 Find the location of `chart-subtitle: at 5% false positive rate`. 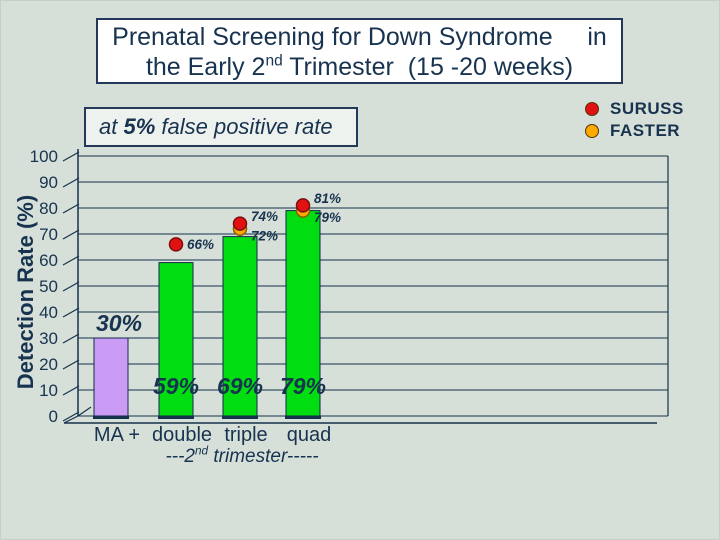

chart-subtitle: at 5% false positive rate is located at coordinates (221, 127).